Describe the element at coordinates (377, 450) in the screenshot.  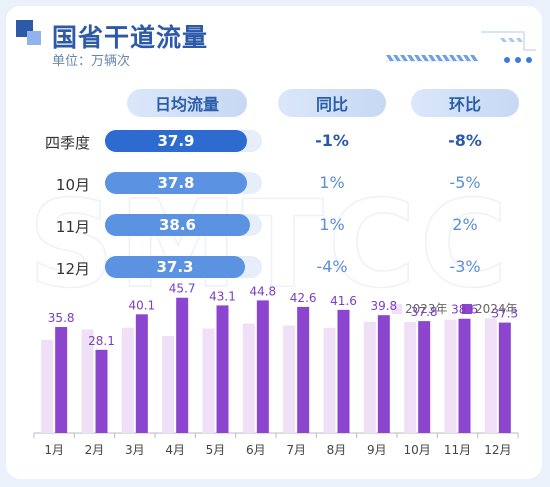
I see `x-tick-label: 9月` at that location.